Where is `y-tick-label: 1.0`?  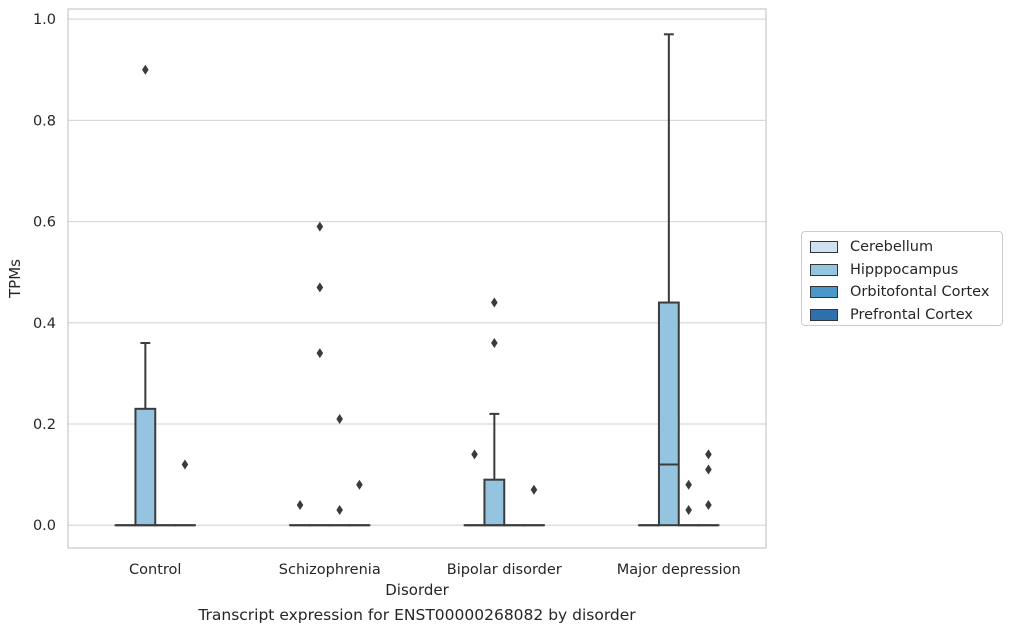
y-tick-label: 1.0 is located at coordinates (44, 20).